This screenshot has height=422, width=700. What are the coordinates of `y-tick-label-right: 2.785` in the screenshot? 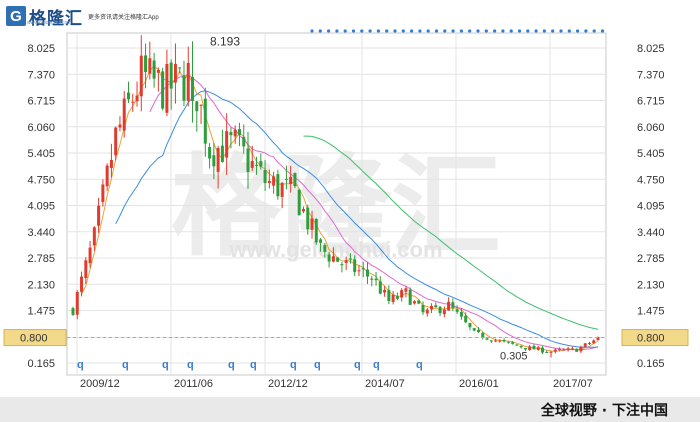 It's located at (651, 259).